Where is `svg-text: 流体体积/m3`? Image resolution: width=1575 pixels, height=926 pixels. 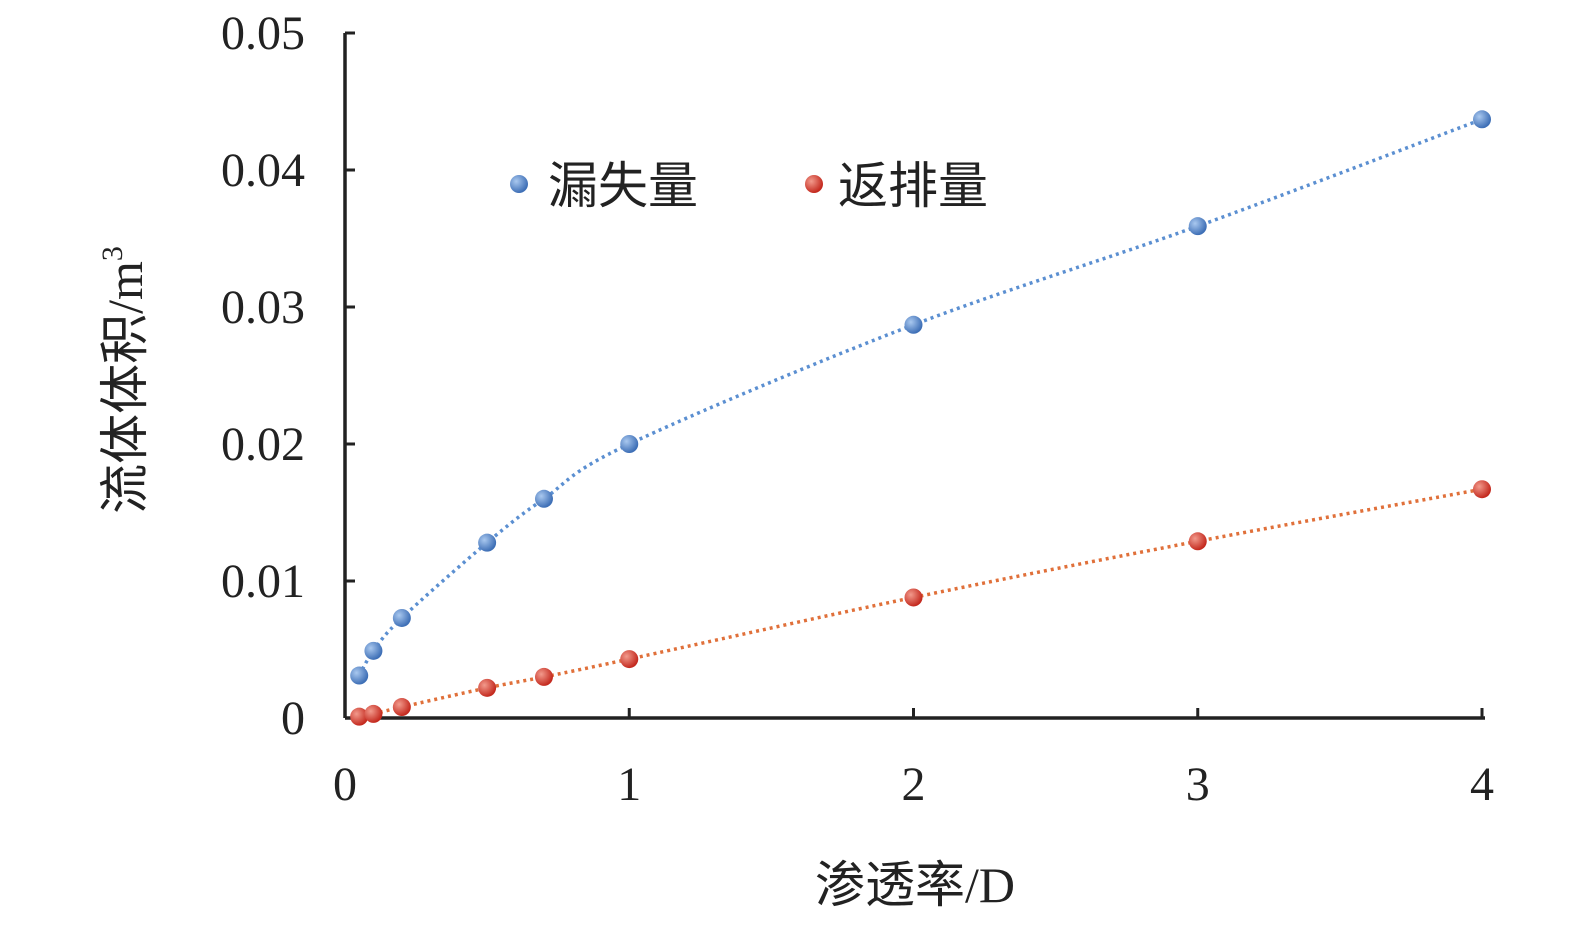
svg-text: 流体体积/m3 is located at coordinates (124, 380).